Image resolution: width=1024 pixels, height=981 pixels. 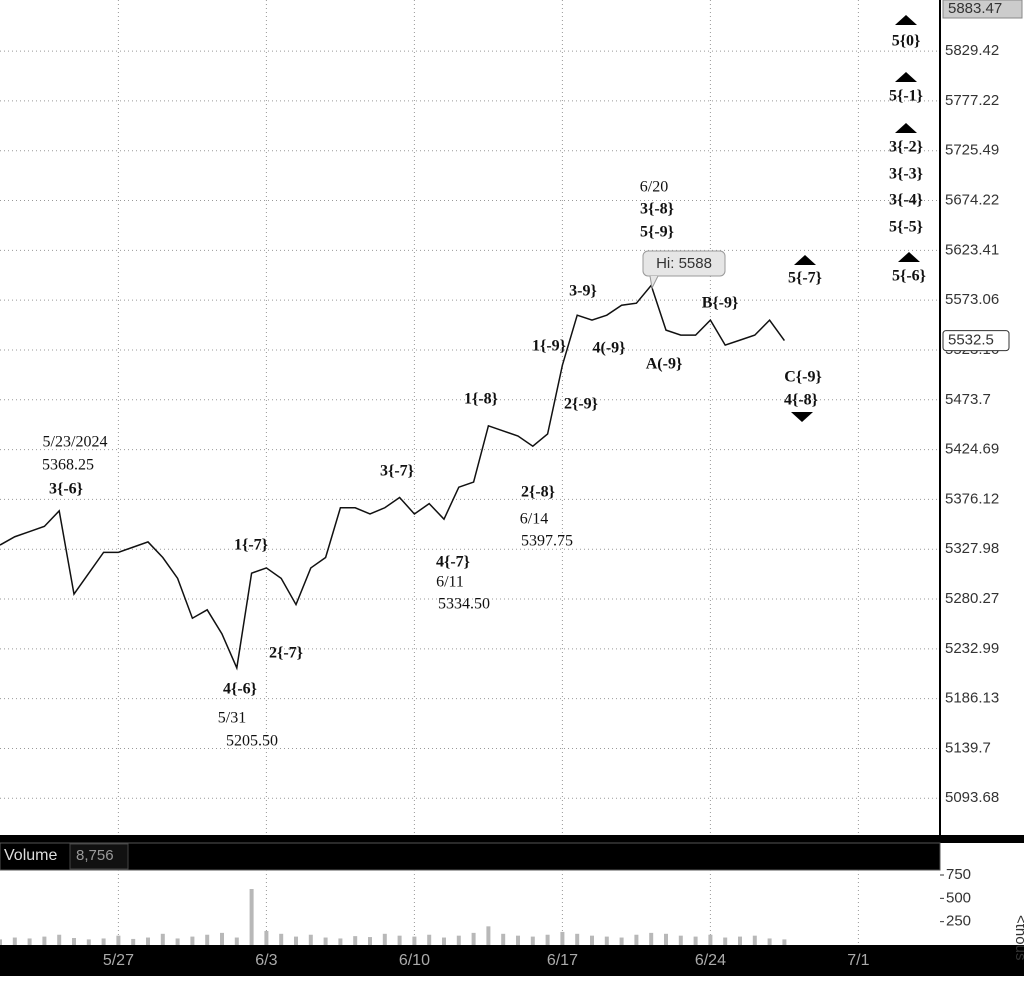 What do you see at coordinates (972, 150) in the screenshot?
I see `y-tick-label: 5725.49` at bounding box center [972, 150].